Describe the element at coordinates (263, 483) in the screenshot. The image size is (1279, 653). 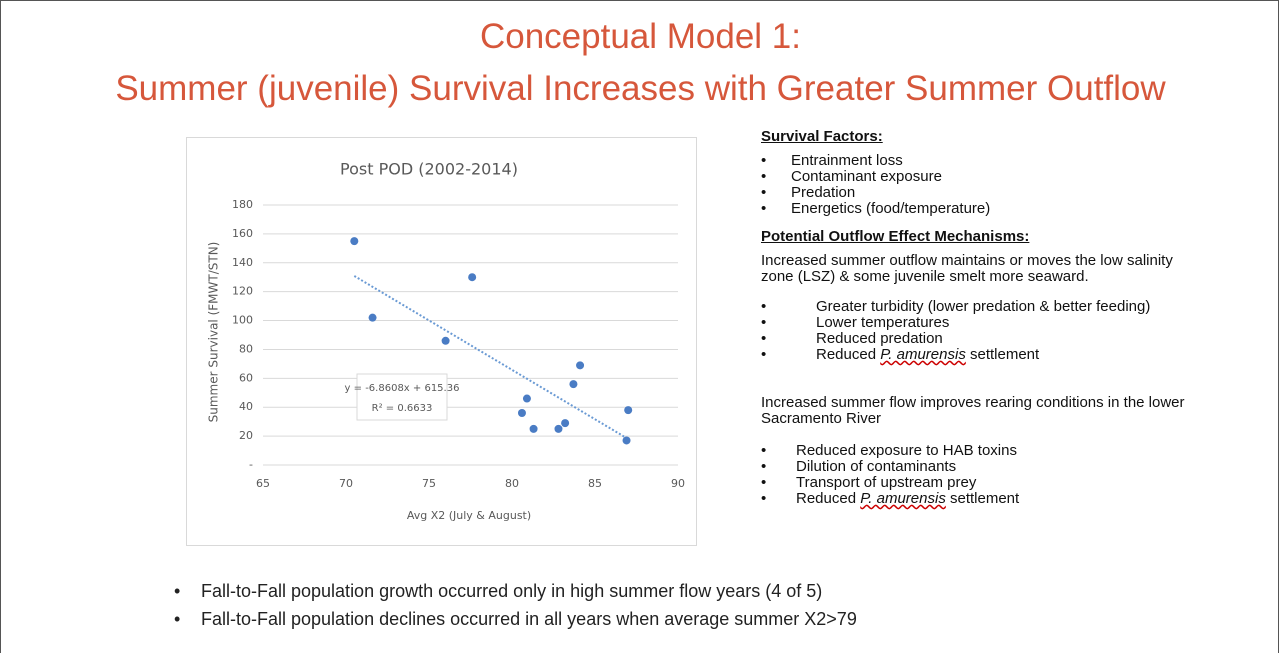
I see `x-tick-label: 65` at that location.